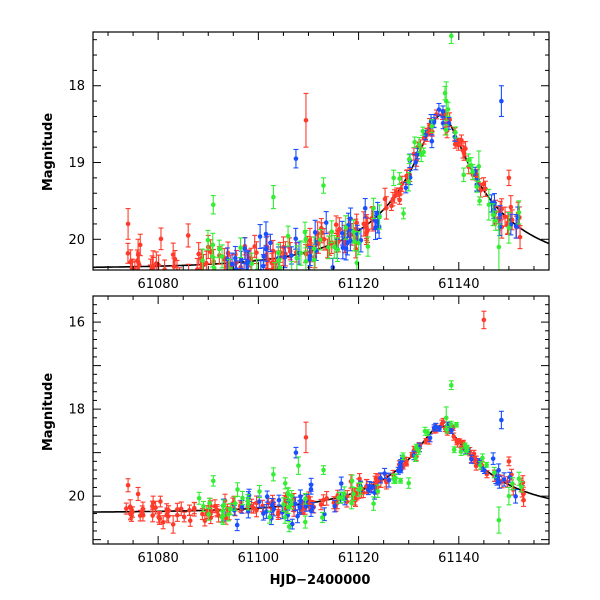 This screenshot has width=600, height=600. What do you see at coordinates (76, 240) in the screenshot?
I see `y-tick-label: 20` at bounding box center [76, 240].